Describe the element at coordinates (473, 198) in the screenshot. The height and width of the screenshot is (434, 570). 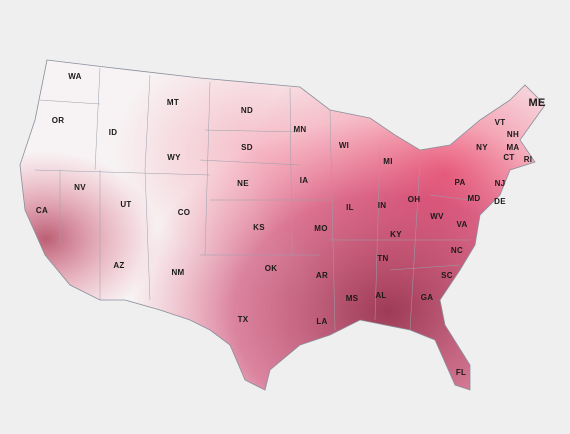
I see `state-label: MD` at that location.